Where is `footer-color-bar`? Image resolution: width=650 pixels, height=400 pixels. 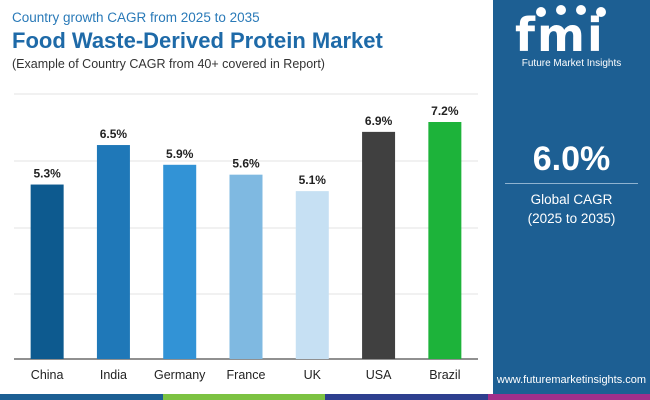 footer-color-bar is located at coordinates (325, 397).